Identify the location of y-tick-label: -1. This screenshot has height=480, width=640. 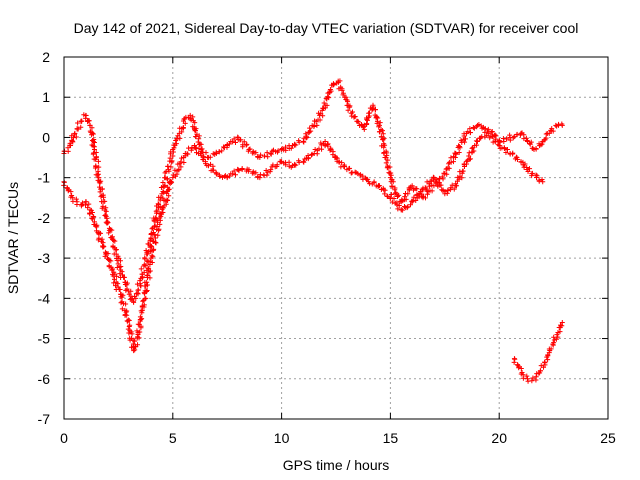
(44, 178).